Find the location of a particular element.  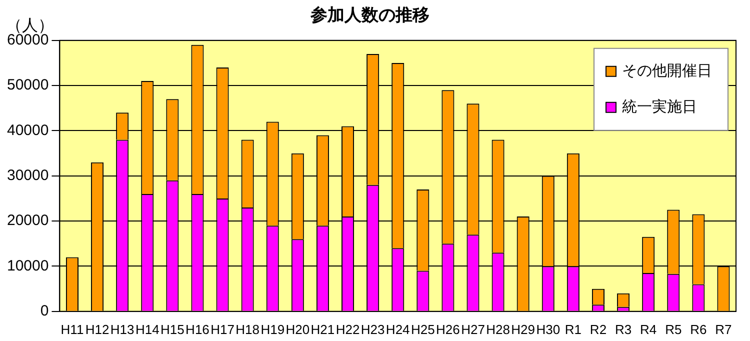

x-tick-label: H23 is located at coordinates (372, 329).